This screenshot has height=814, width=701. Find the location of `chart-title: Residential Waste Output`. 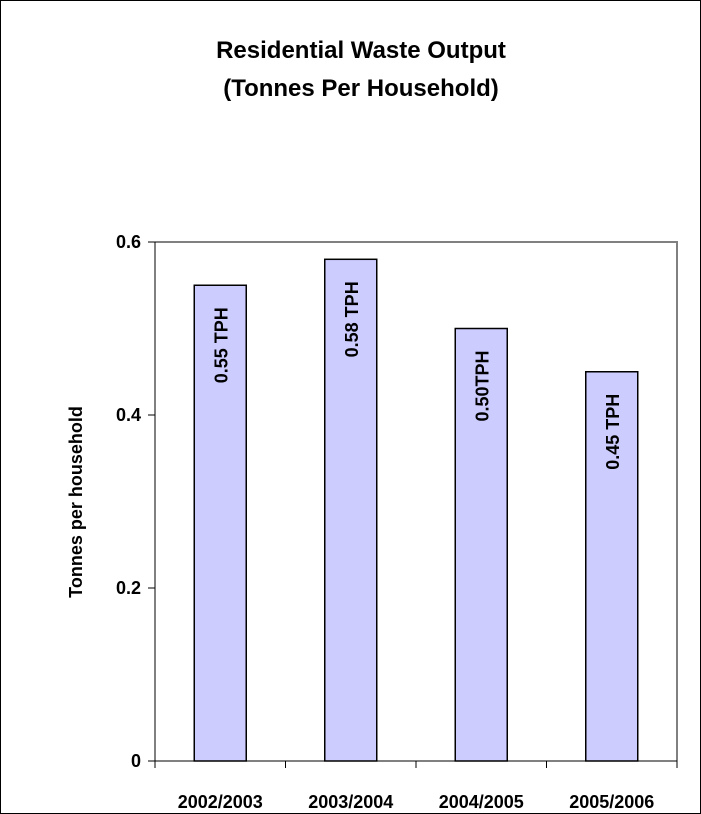

chart-title: Residential Waste Output is located at coordinates (361, 50).